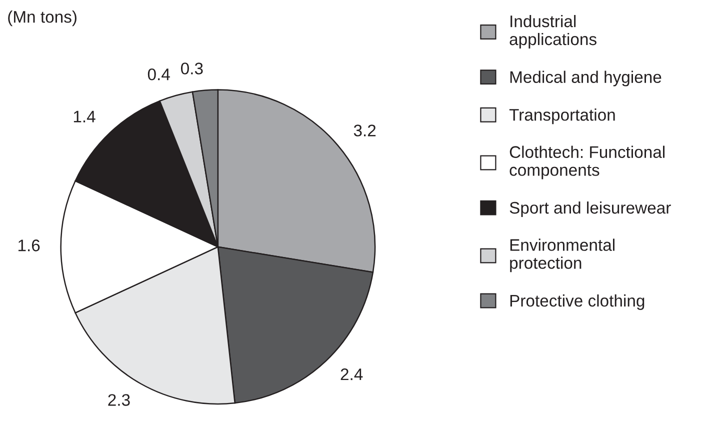 This screenshot has width=711, height=422. Describe the element at coordinates (577, 302) in the screenshot. I see `legend-label: Protective clothing` at that location.